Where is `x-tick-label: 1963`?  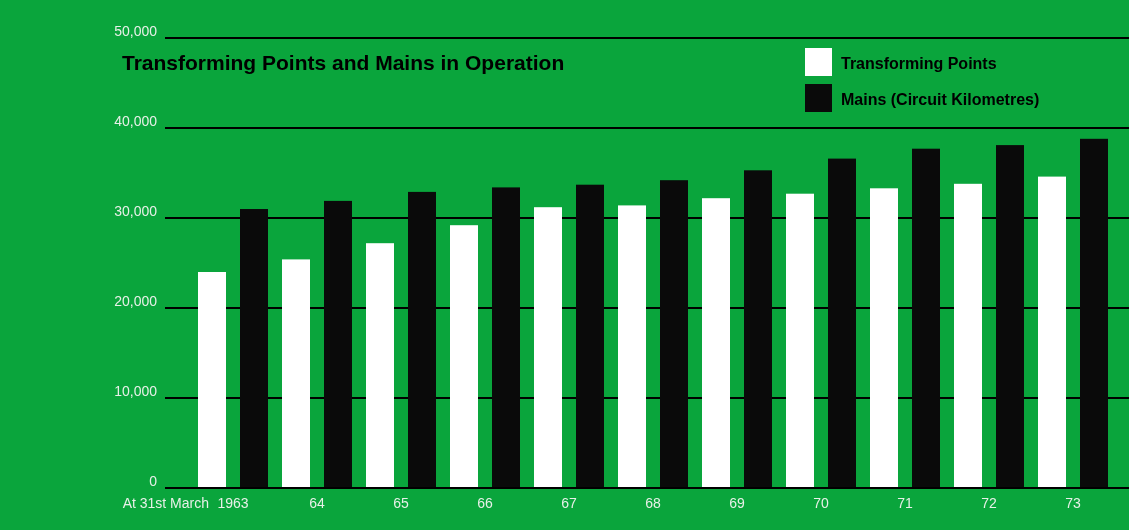 x-tick-label: 1963 is located at coordinates (233, 503).